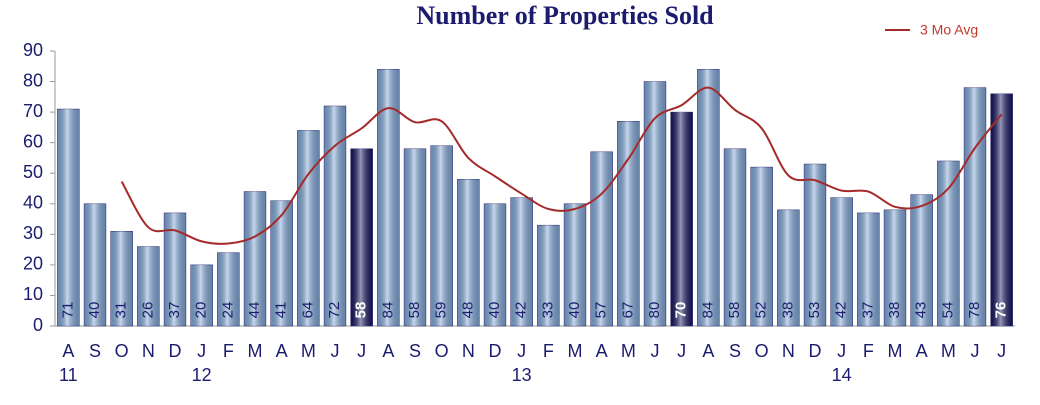  I want to click on data-label: 70, so click(681, 310).